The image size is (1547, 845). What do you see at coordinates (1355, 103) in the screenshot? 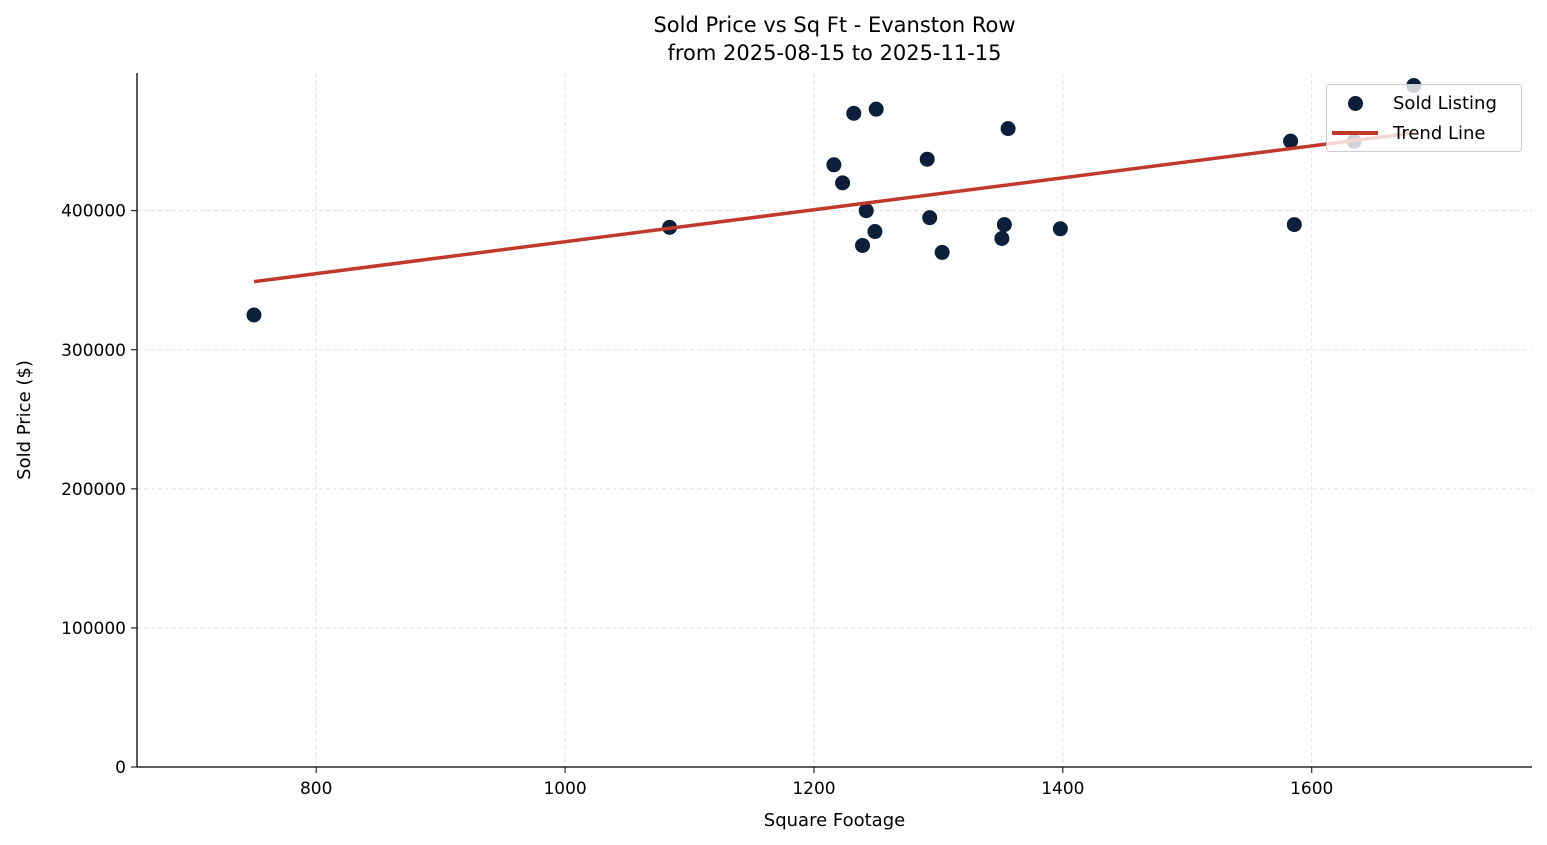
I see `legend-dot-marker` at bounding box center [1355, 103].